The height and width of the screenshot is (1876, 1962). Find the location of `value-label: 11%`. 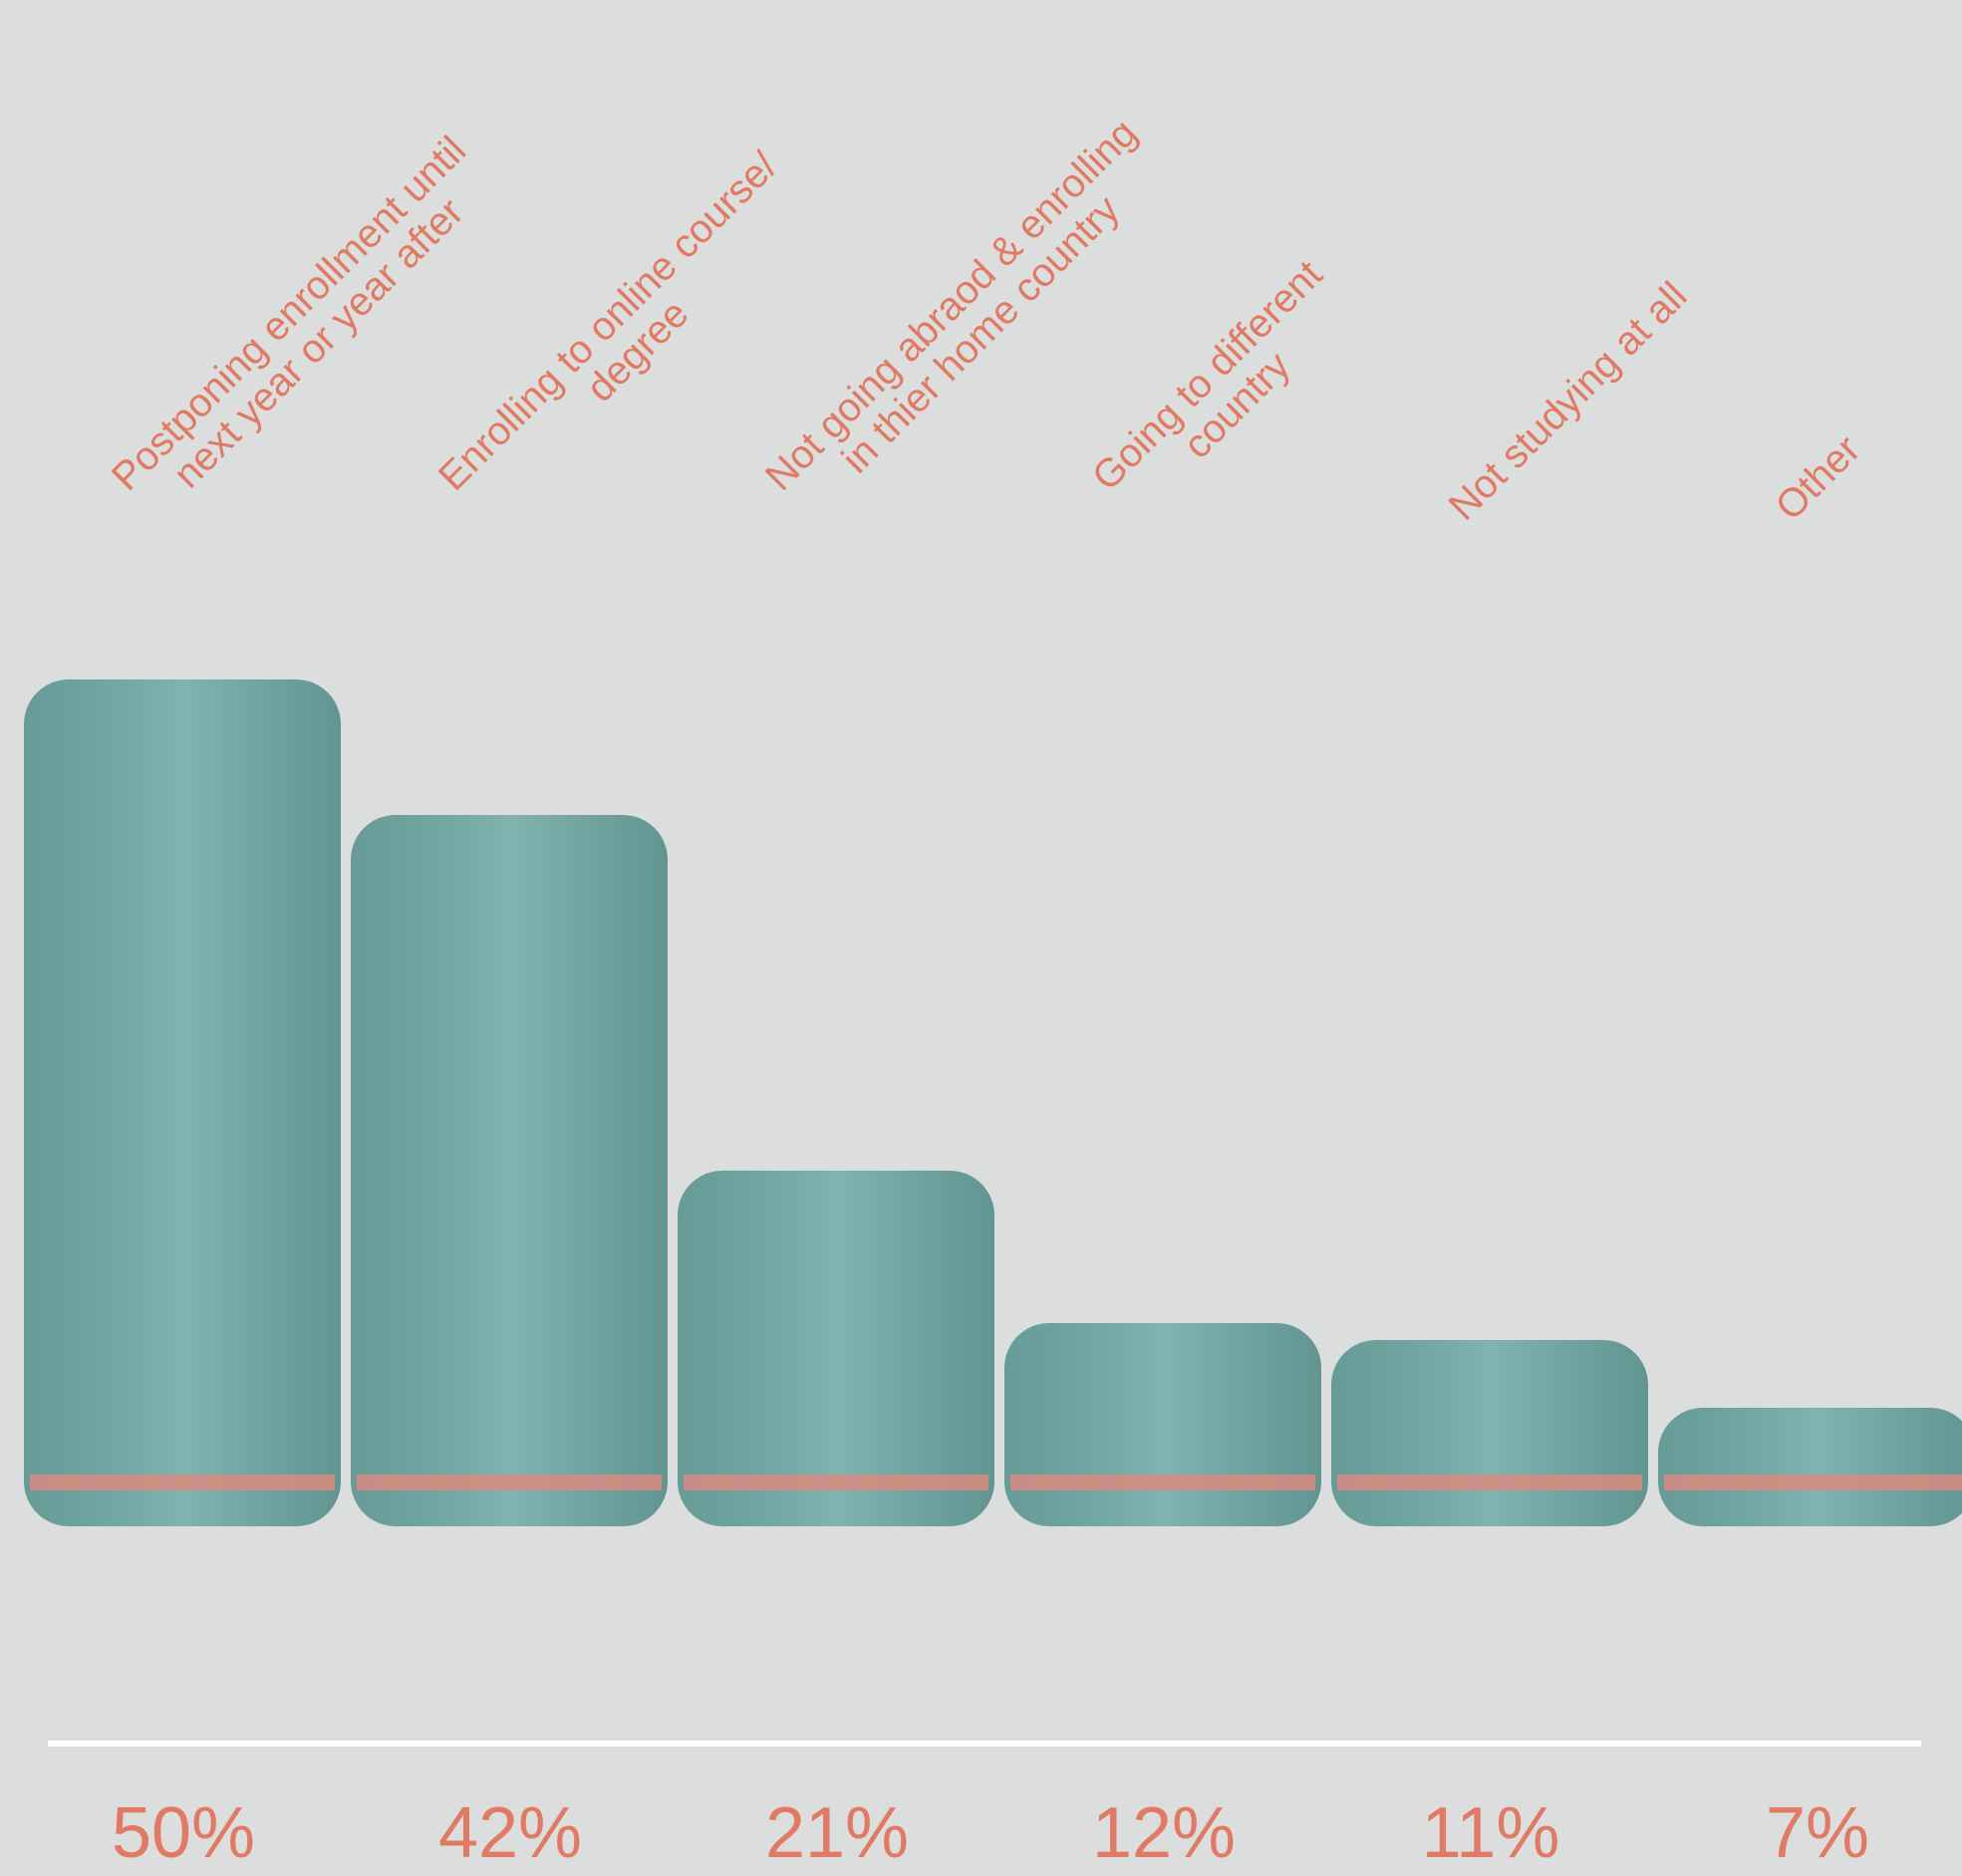

value-label: 11% is located at coordinates (1491, 1833).